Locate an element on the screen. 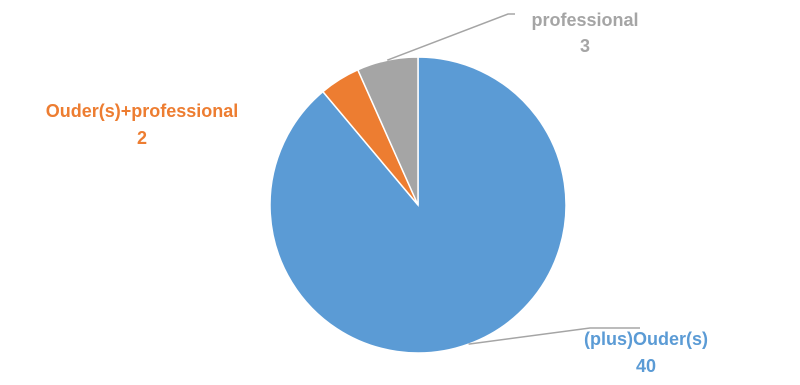 This screenshot has width=800, height=385. data-label-value-1: 40 is located at coordinates (646, 366).